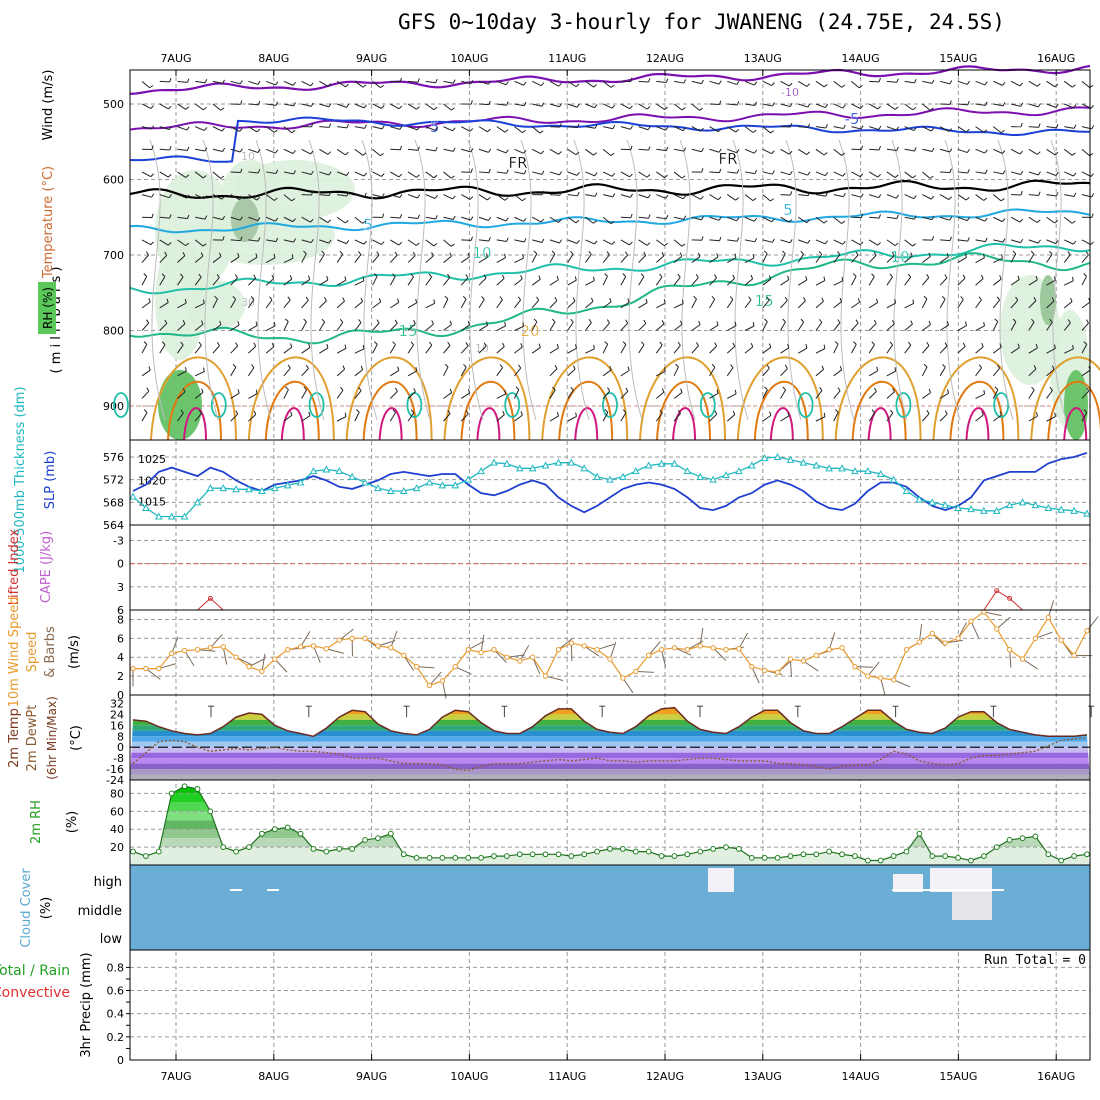 The image size is (1100, 1100). Describe the element at coordinates (682, 398) in the screenshot. I see `isotherm-20-arch` at that location.